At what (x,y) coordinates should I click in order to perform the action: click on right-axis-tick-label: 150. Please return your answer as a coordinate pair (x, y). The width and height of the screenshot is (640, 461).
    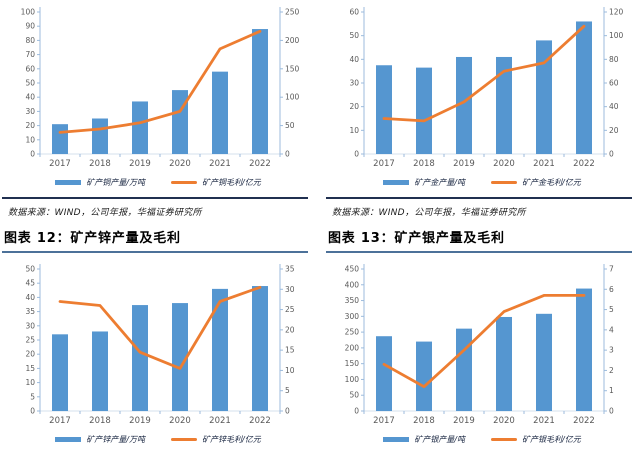
    Looking at the image, I should click on (292, 68).